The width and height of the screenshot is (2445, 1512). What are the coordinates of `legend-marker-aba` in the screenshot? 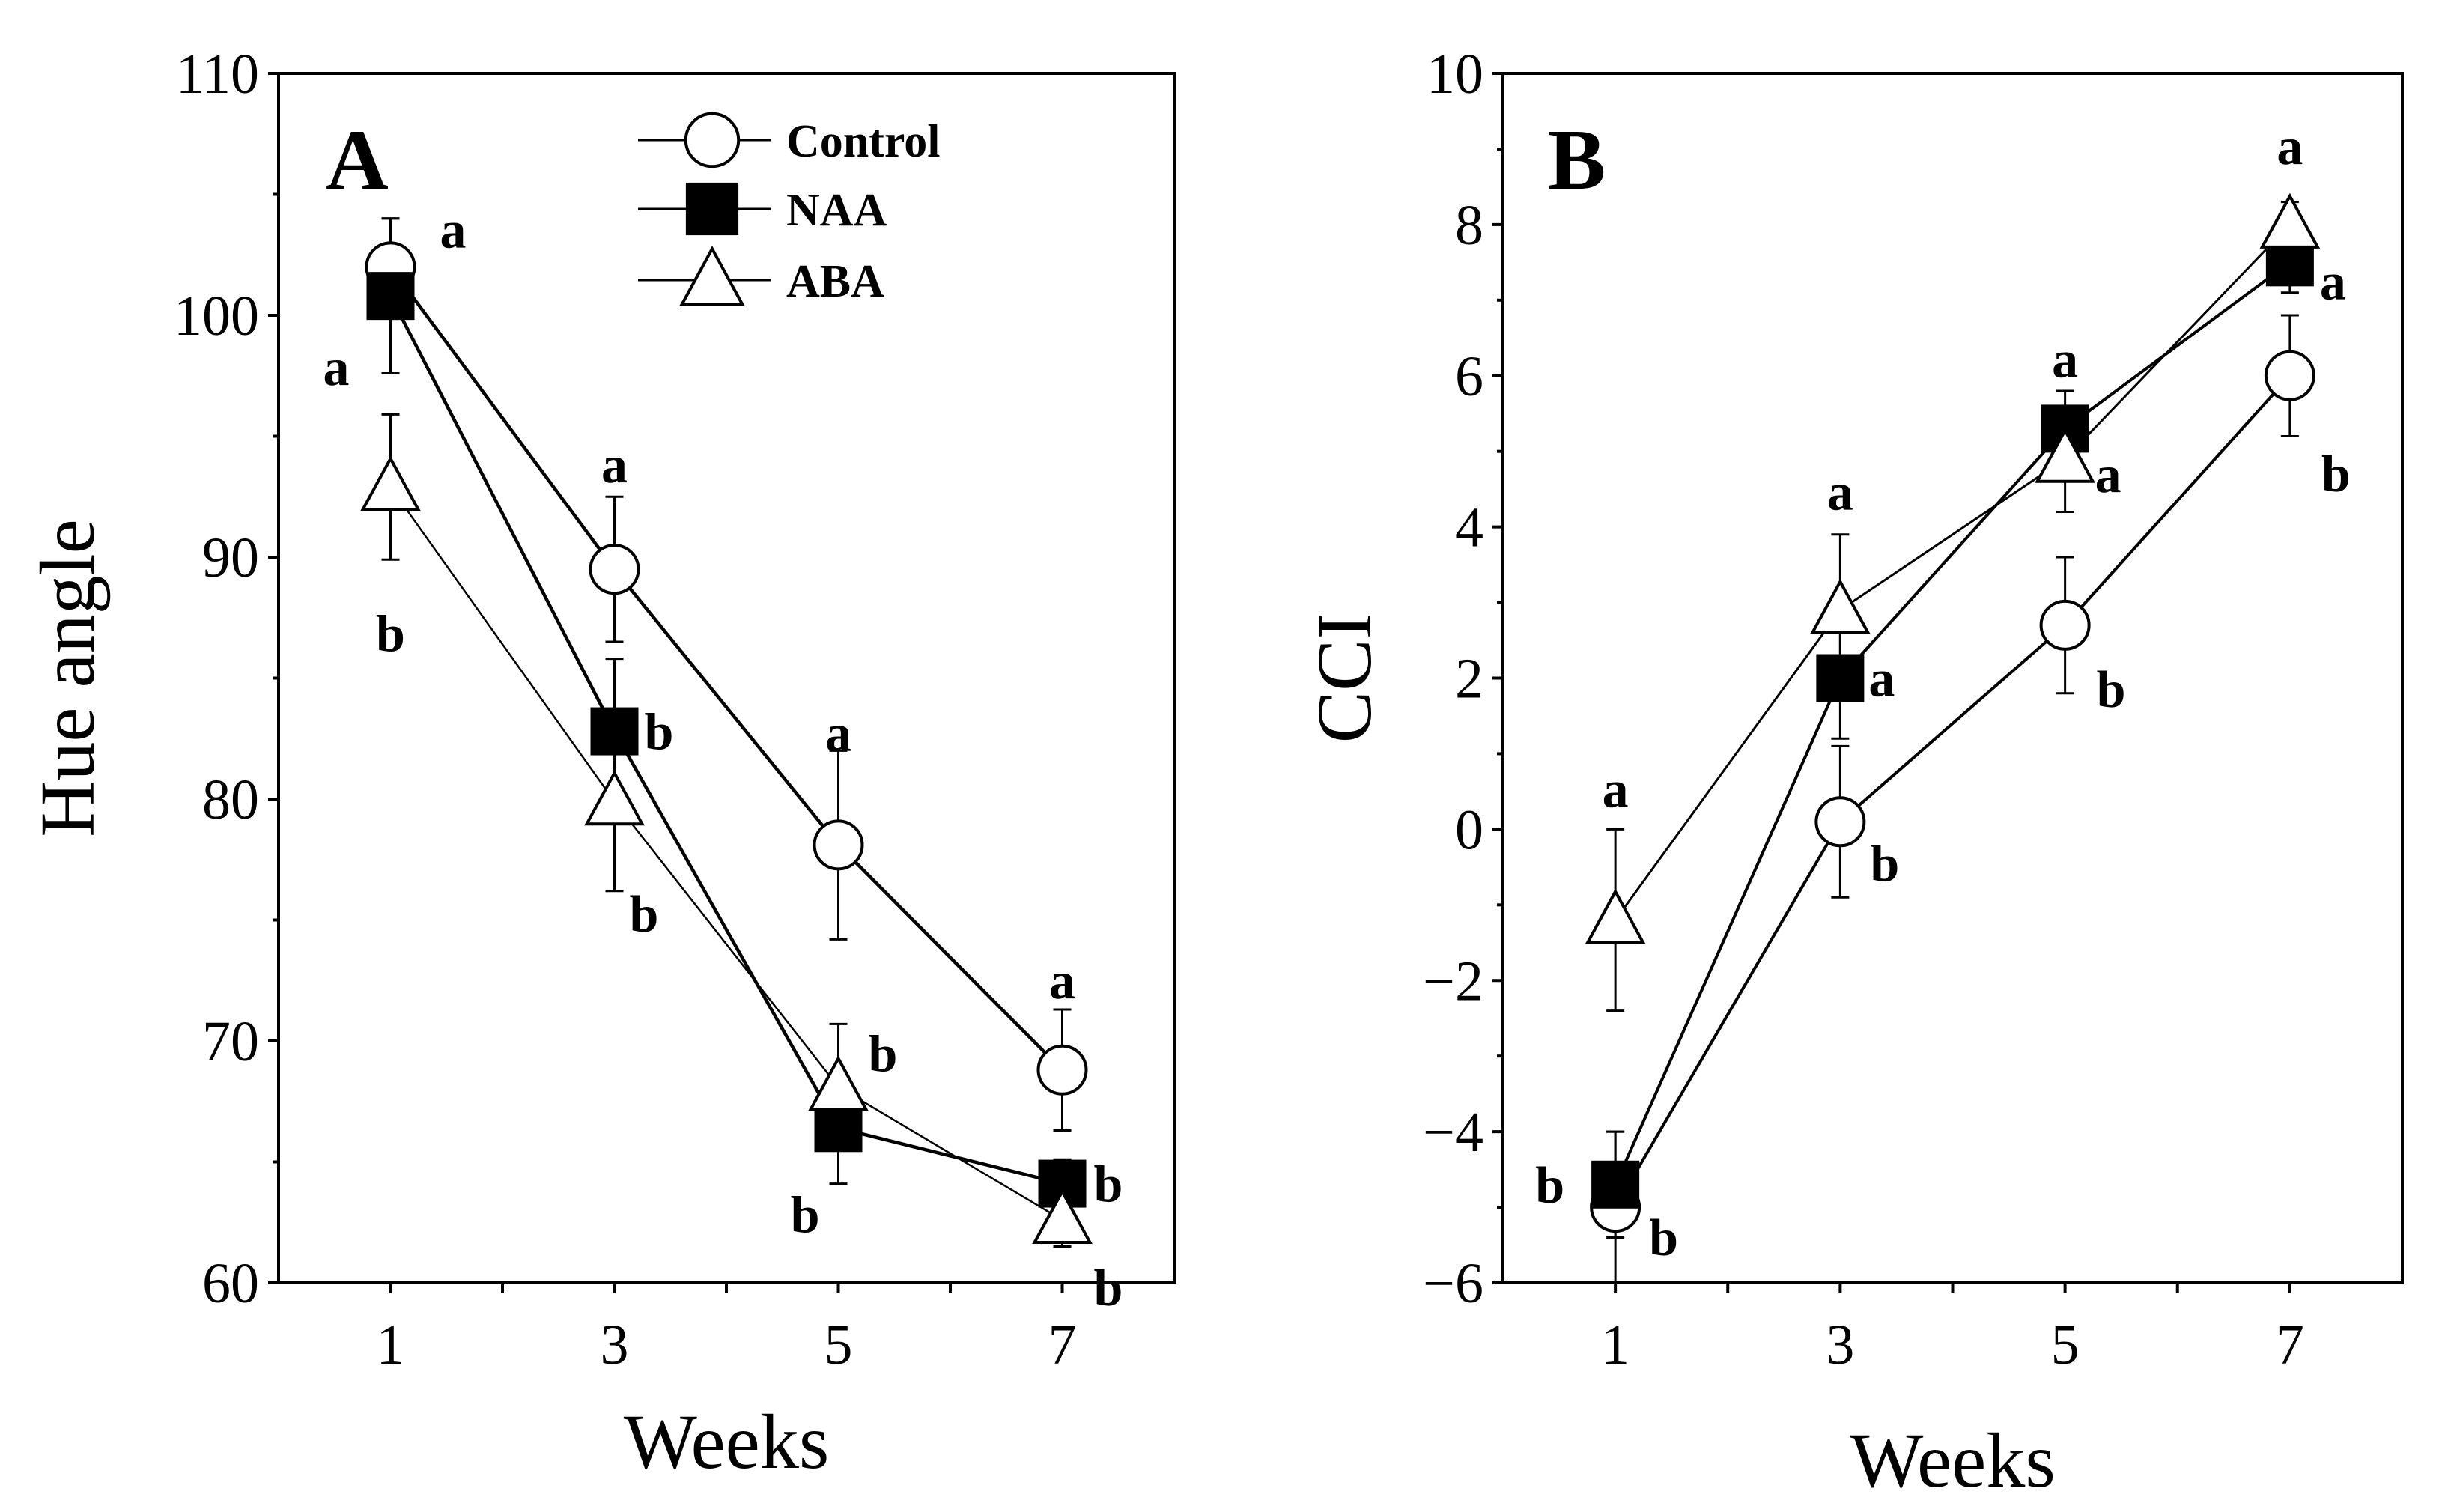 It's located at (712, 276).